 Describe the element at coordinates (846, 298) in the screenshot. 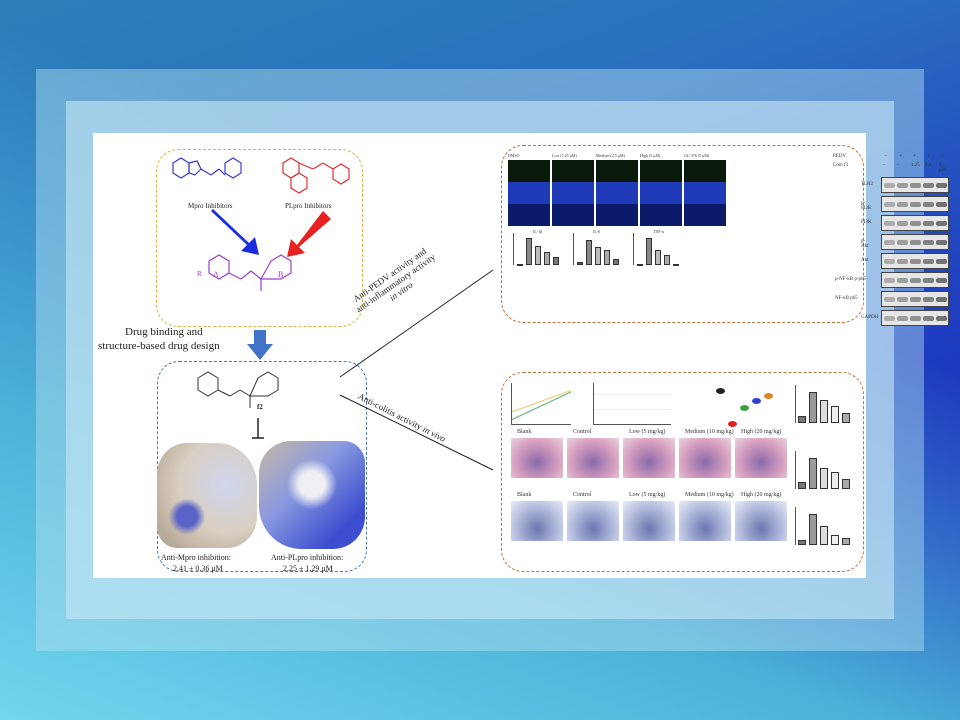

I see `blot-row-label: NF-κB p65` at that location.